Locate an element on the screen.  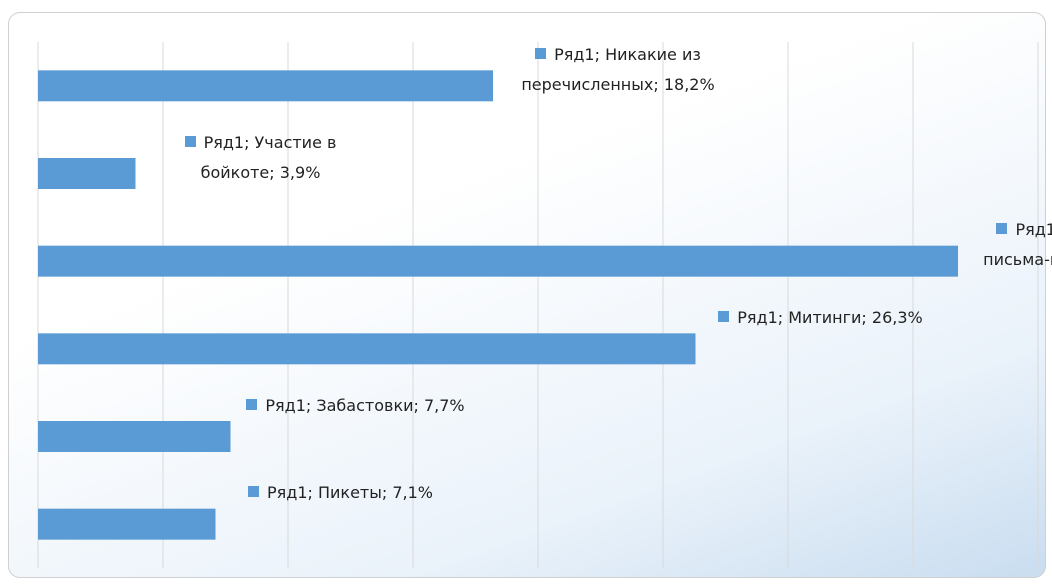
data-label: Ряд1; Участие в бойкоте; 3,9% is located at coordinates (261, 158).